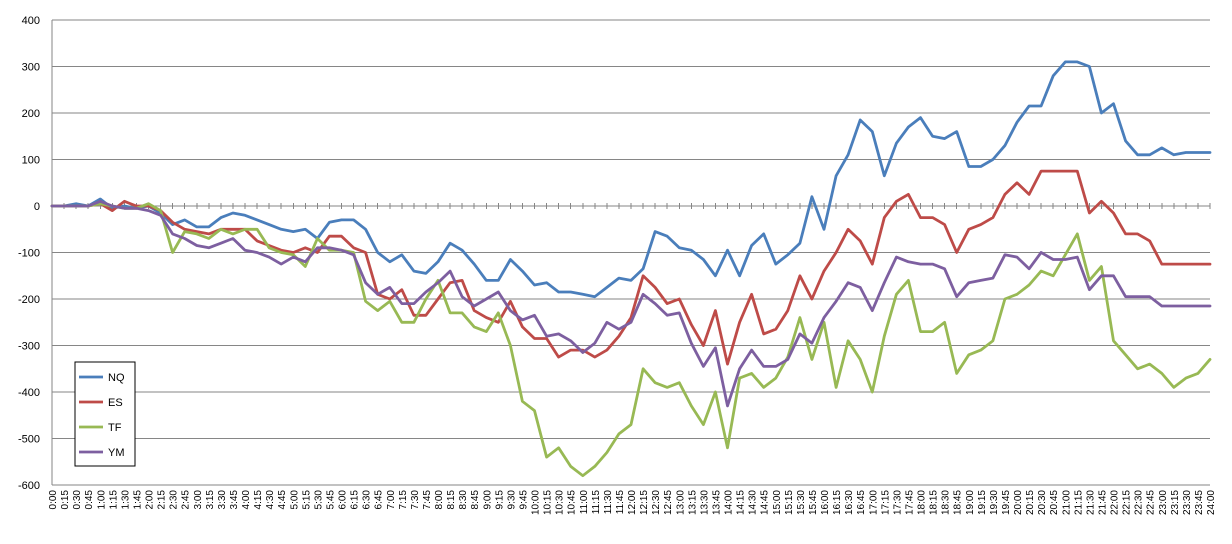 This screenshot has width=1232, height=544. What do you see at coordinates (31, 114) in the screenshot?
I see `y-tick-label: 200` at bounding box center [31, 114].